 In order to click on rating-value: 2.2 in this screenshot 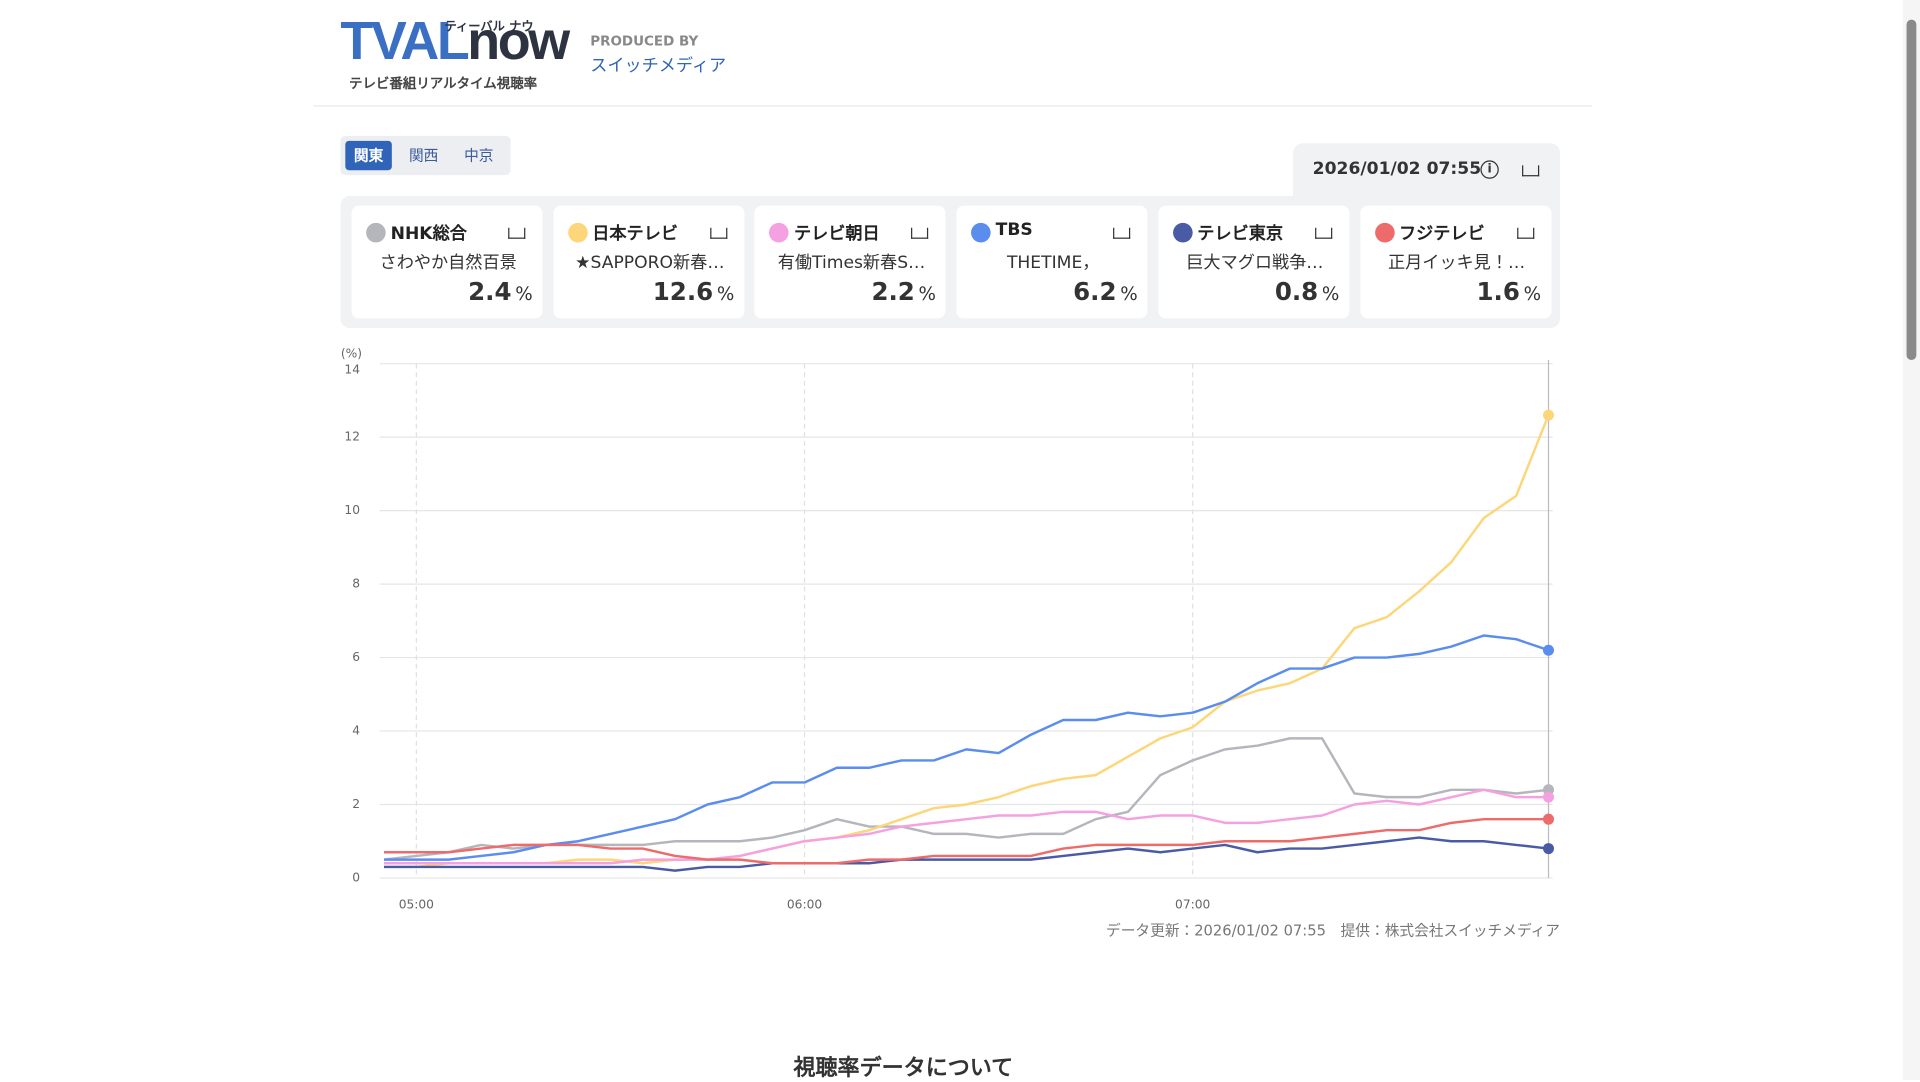, I will do `click(893, 291)`.